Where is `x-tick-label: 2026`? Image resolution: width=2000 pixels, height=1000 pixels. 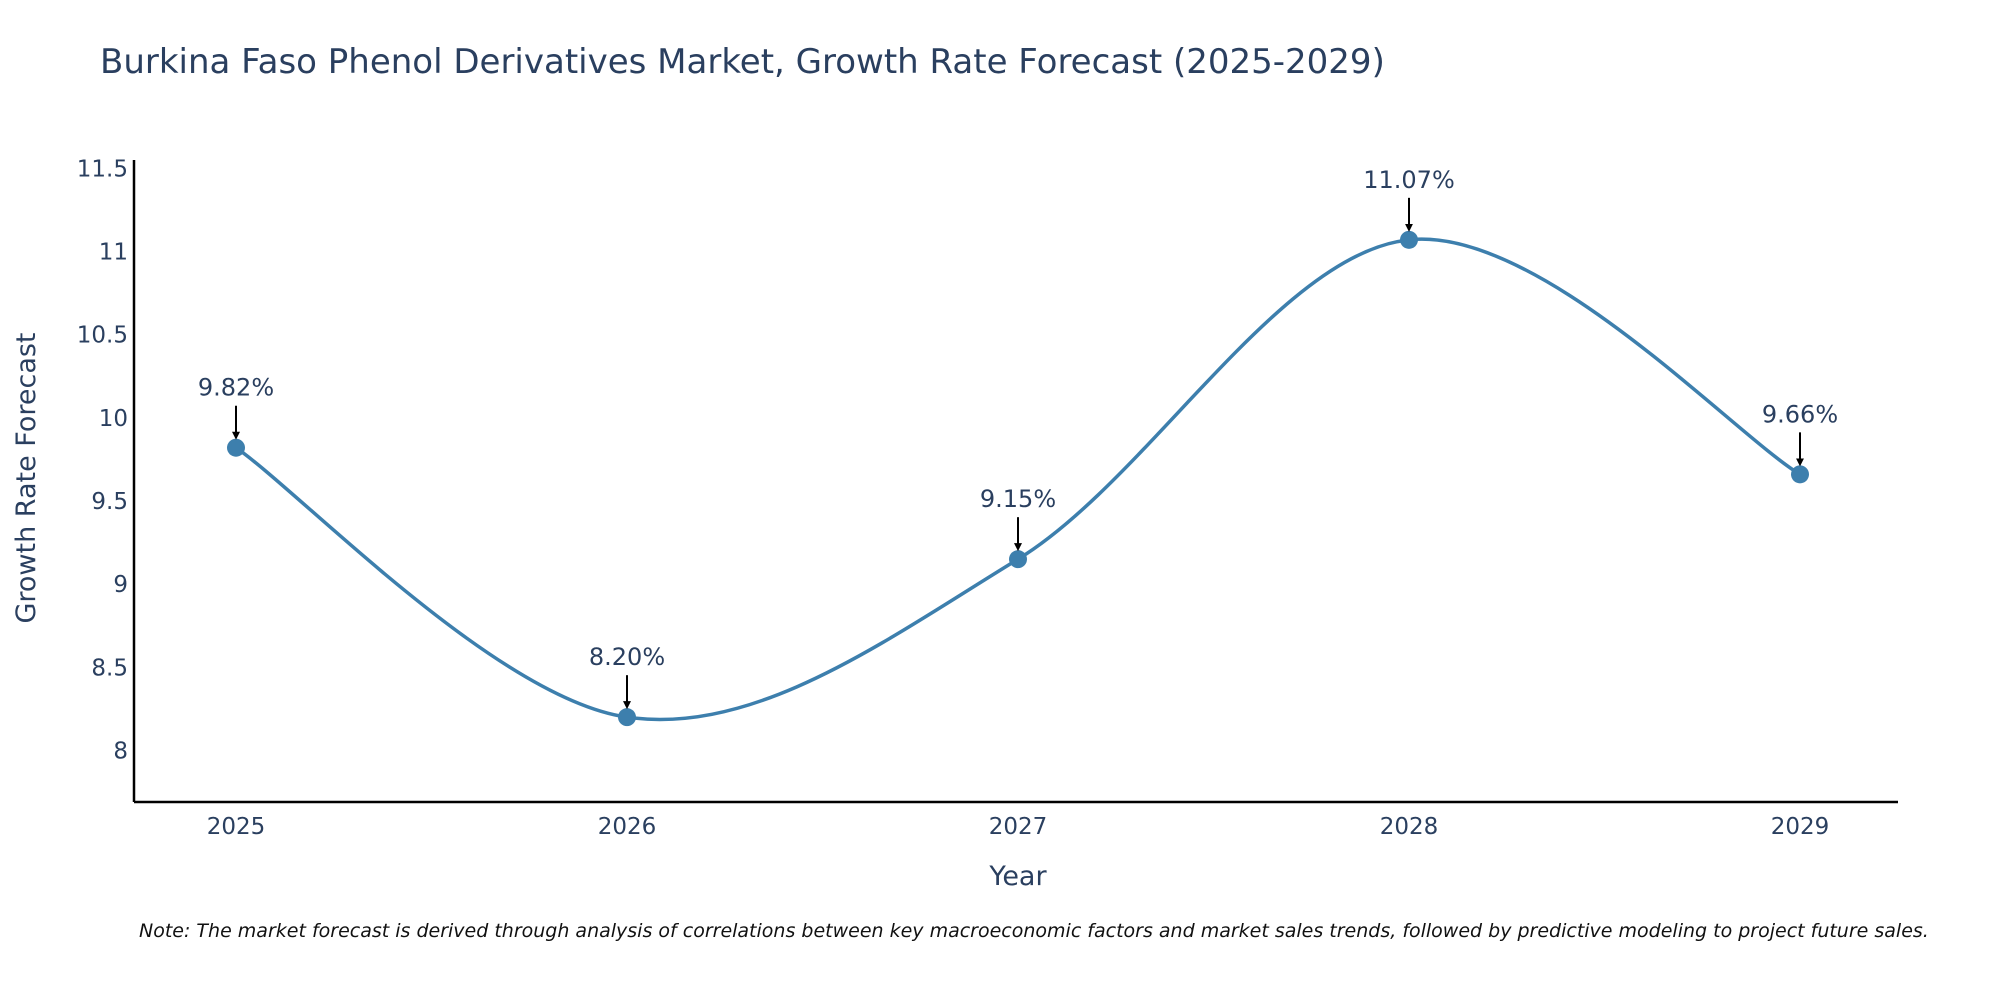
x-tick-label: 2026 is located at coordinates (627, 827).